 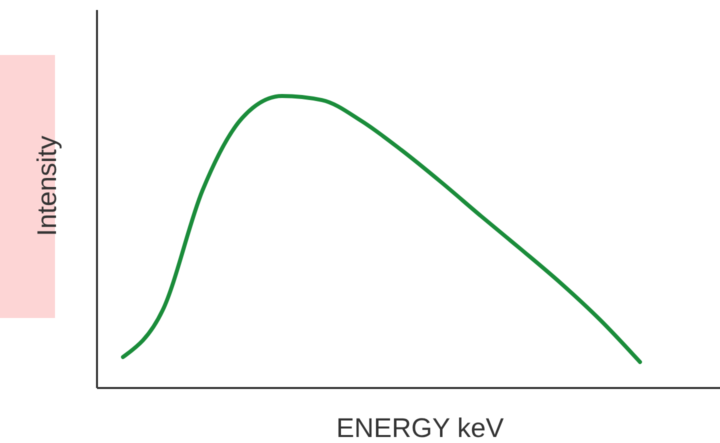 What do you see at coordinates (420, 428) in the screenshot?
I see `x-axis-title: ENERGY keV` at bounding box center [420, 428].